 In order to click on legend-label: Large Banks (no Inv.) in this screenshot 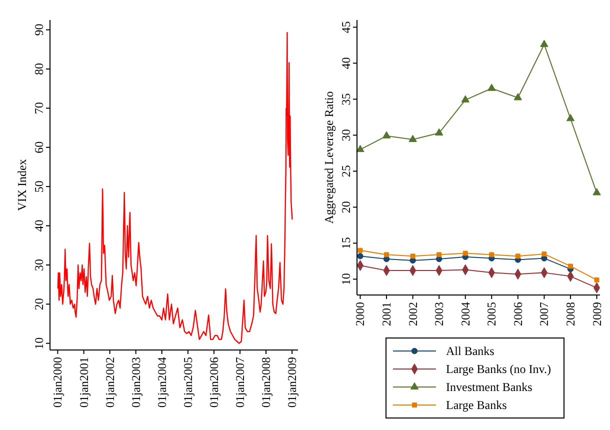, I will do `click(498, 369)`.